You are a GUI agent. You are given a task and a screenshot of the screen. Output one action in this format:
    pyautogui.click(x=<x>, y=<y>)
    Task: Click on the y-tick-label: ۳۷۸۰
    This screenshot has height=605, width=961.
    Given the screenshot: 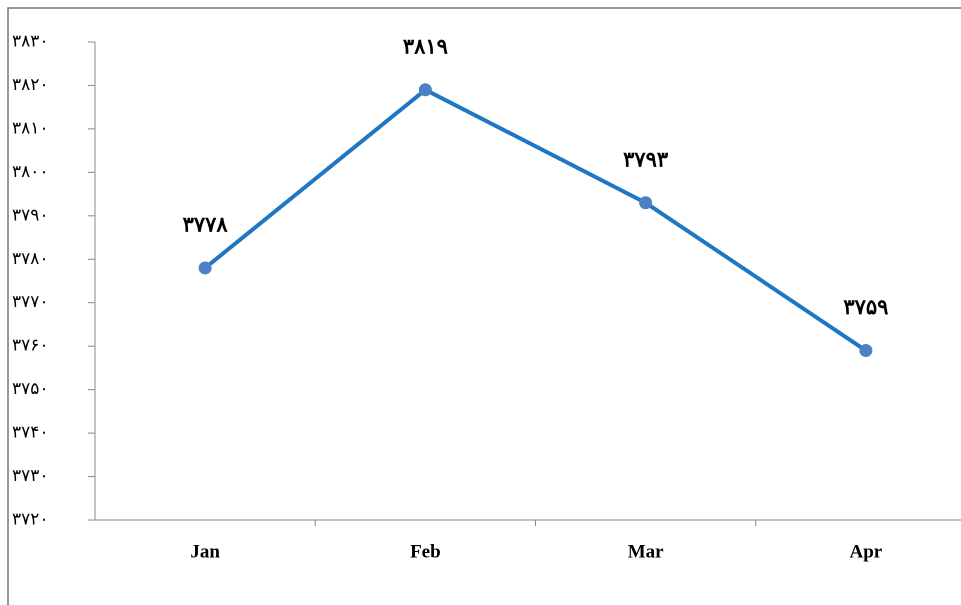 What is the action you would take?
    pyautogui.click(x=30, y=259)
    